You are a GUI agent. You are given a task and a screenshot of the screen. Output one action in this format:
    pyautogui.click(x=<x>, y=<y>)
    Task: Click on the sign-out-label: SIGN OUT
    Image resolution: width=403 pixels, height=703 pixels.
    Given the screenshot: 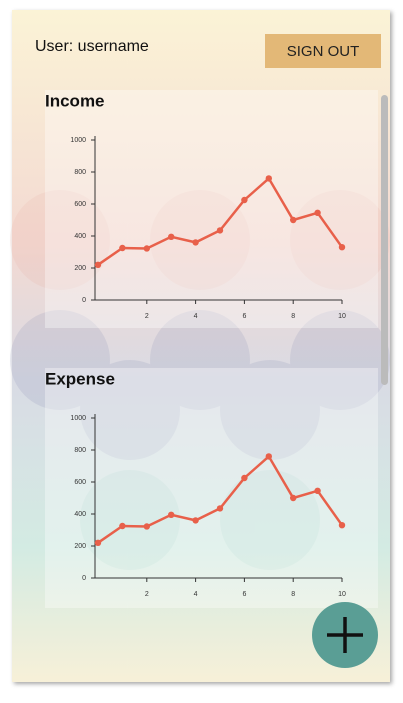 What is the action you would take?
    pyautogui.click(x=323, y=51)
    